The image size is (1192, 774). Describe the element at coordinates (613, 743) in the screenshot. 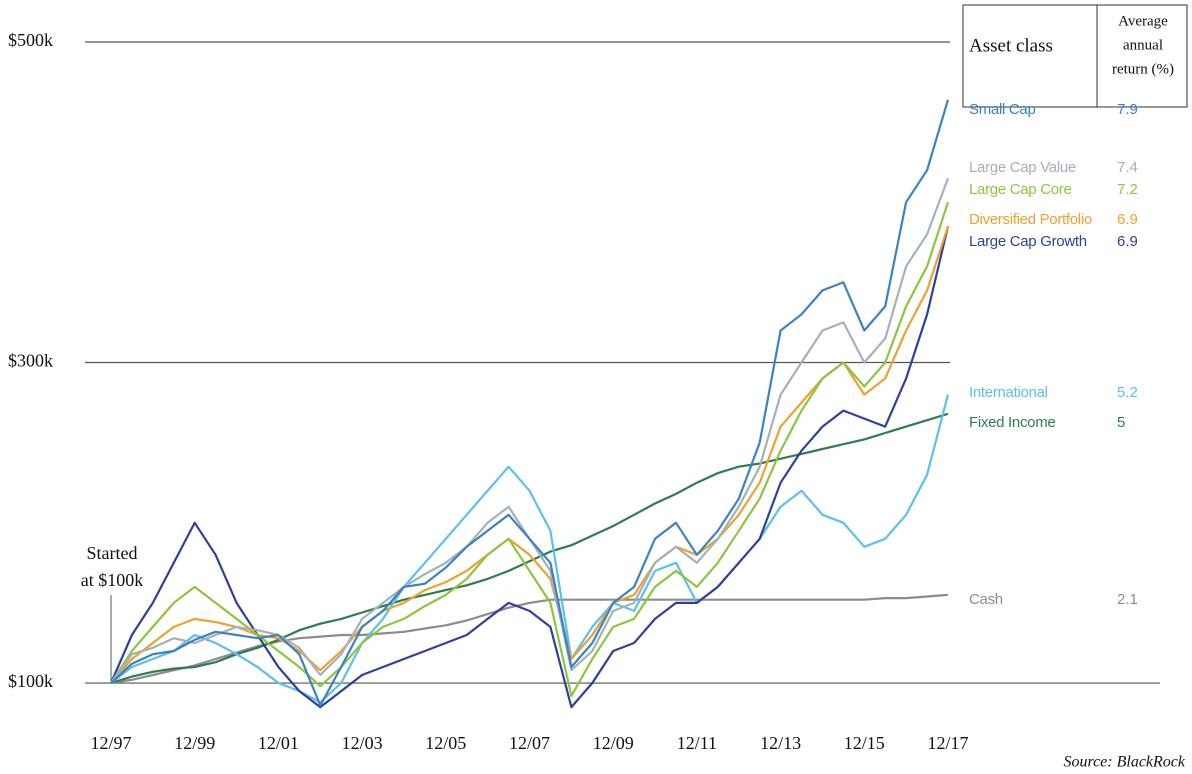

I see `x-tick-label: 12/09` at that location.